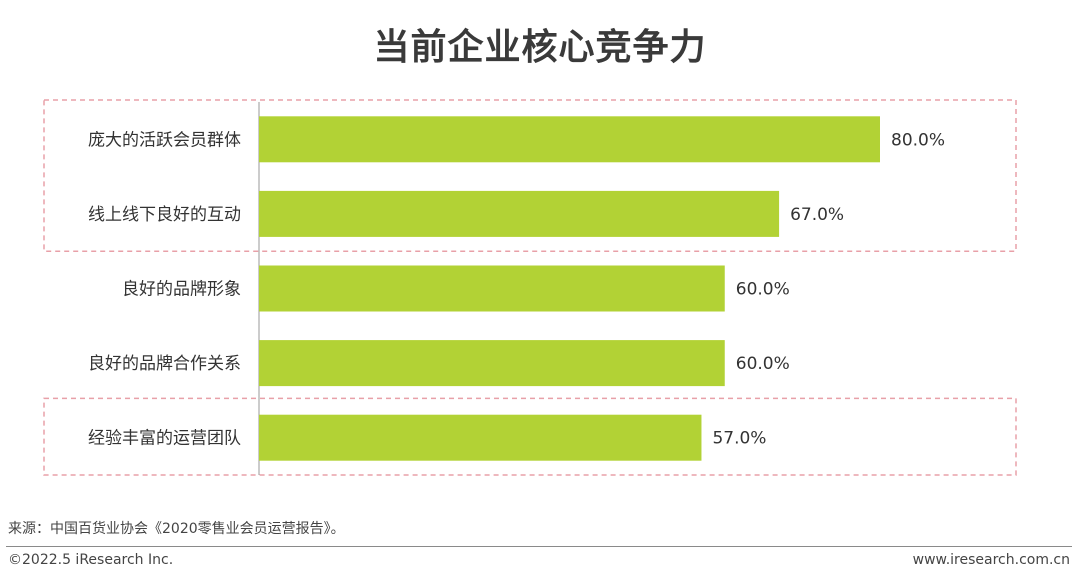 The image size is (1080, 582). Describe the element at coordinates (817, 215) in the screenshot. I see `value-label-1: 67.0%` at that location.